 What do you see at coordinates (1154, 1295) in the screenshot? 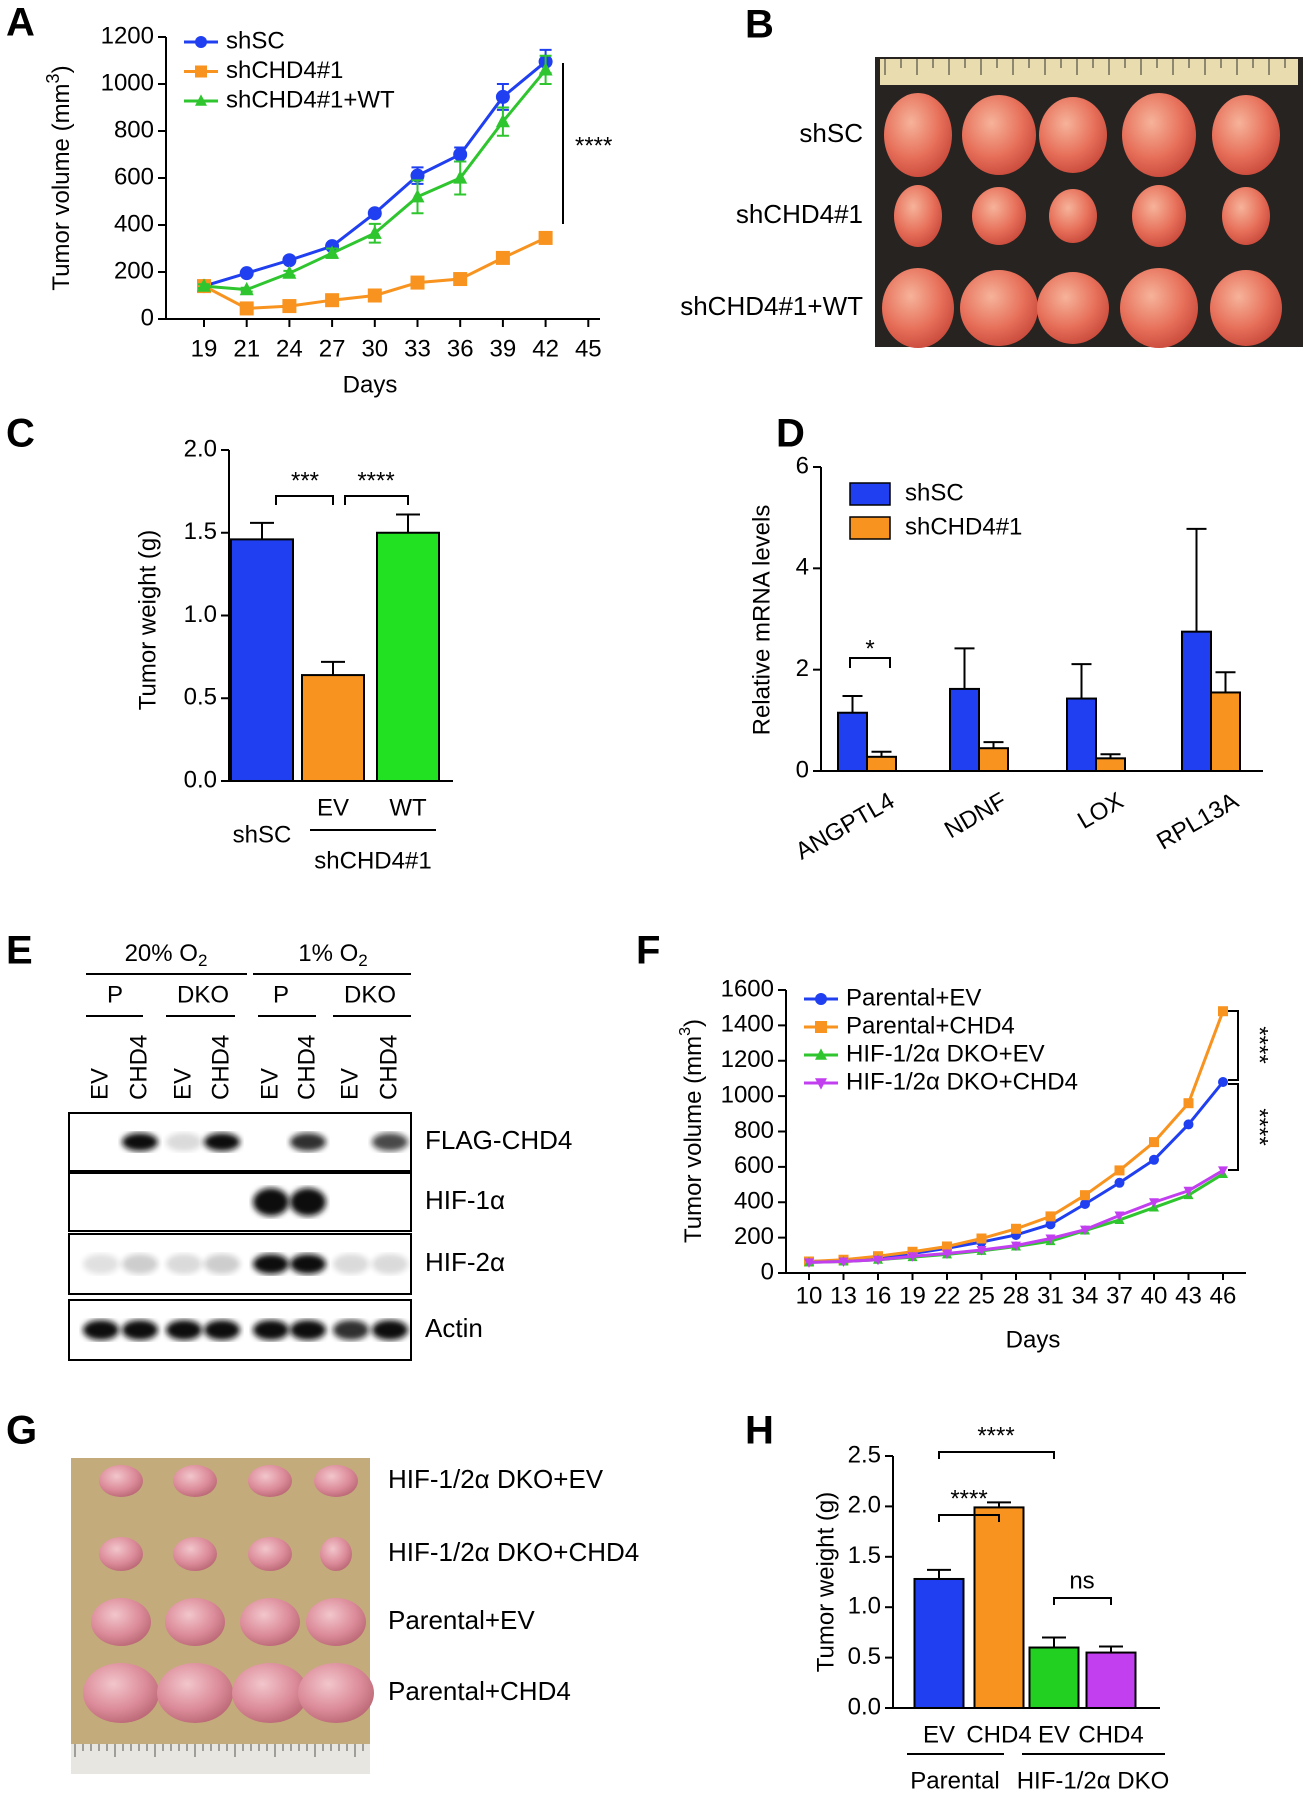
I see `x-tick-label: 40` at bounding box center [1154, 1295].